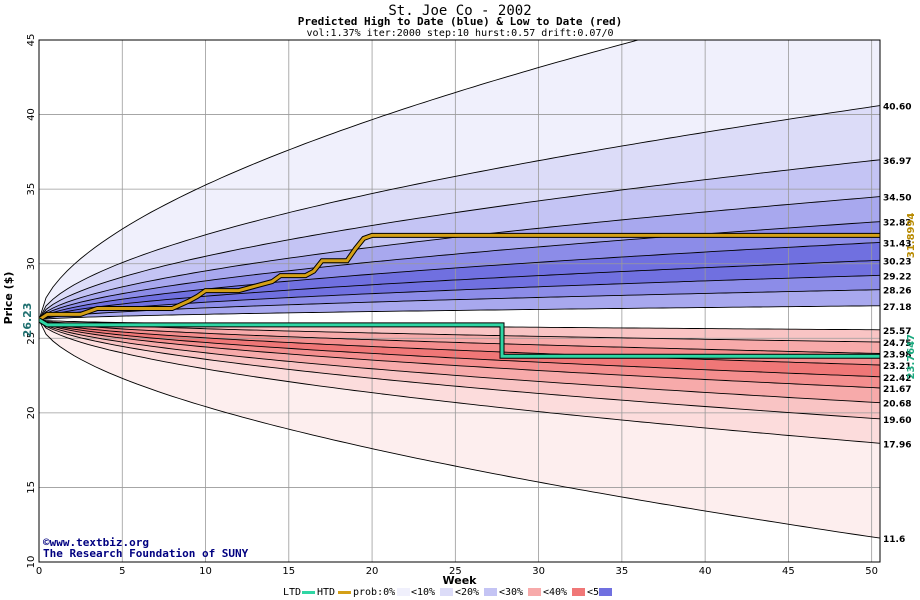  Describe the element at coordinates (31, 338) in the screenshot. I see `y-tick-label: 25` at that location.